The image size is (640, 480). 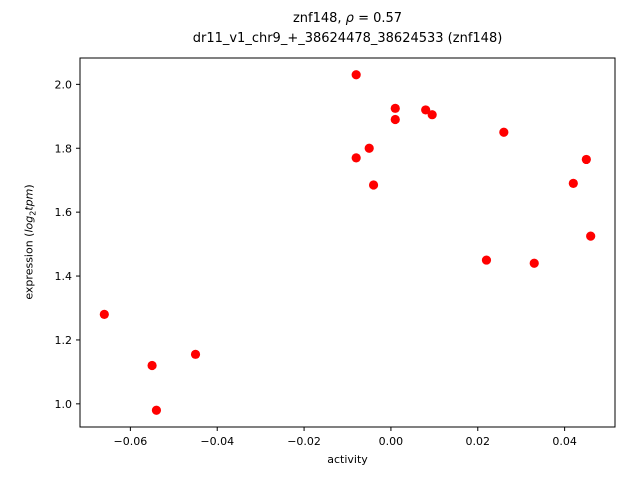 I want to click on y-tick-label: 1.4, so click(x=64, y=276).